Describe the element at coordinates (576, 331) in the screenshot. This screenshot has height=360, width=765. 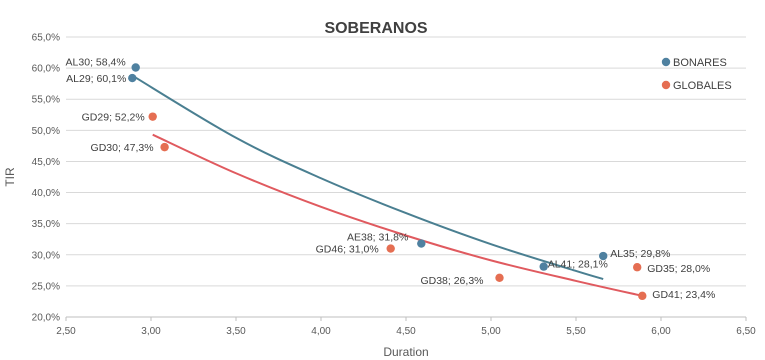
I see `x-tick-label: 5,50` at that location.